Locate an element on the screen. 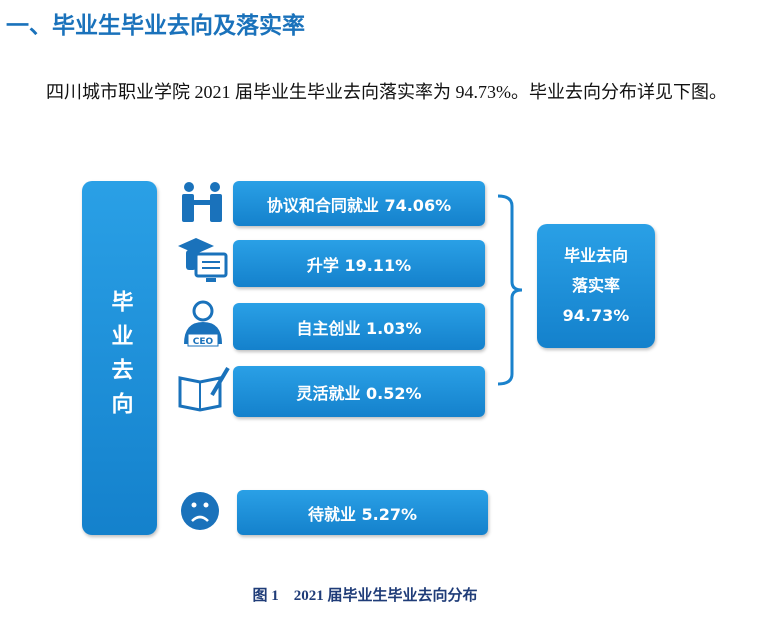 Image resolution: width=768 pixels, height=625 pixels. item-label: 协议和合同就业 74.06% is located at coordinates (359, 205).